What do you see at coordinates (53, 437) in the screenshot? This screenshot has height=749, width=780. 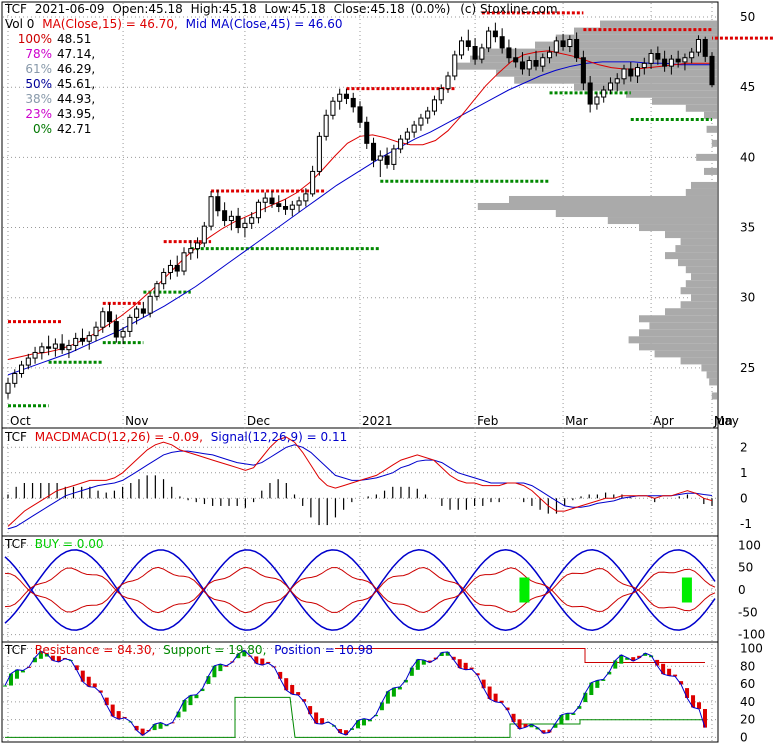 I see `macd-name: MACD` at bounding box center [53, 437].